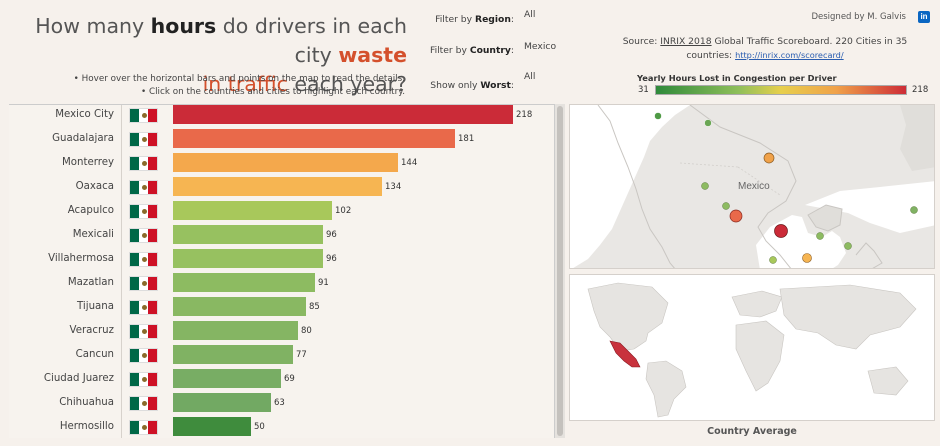 The height and width of the screenshot is (446, 940). Describe the element at coordinates (530, 76) in the screenshot. I see `filter-worst-dropdown: All` at that location.